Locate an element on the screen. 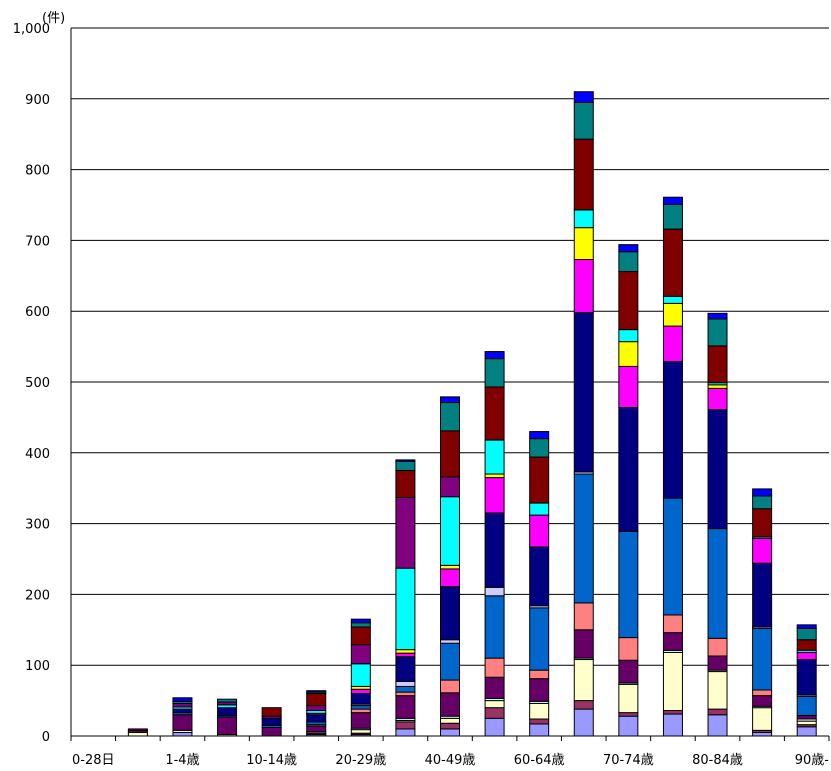 The image size is (831, 771). y-tick-label: 700 is located at coordinates (37, 241).